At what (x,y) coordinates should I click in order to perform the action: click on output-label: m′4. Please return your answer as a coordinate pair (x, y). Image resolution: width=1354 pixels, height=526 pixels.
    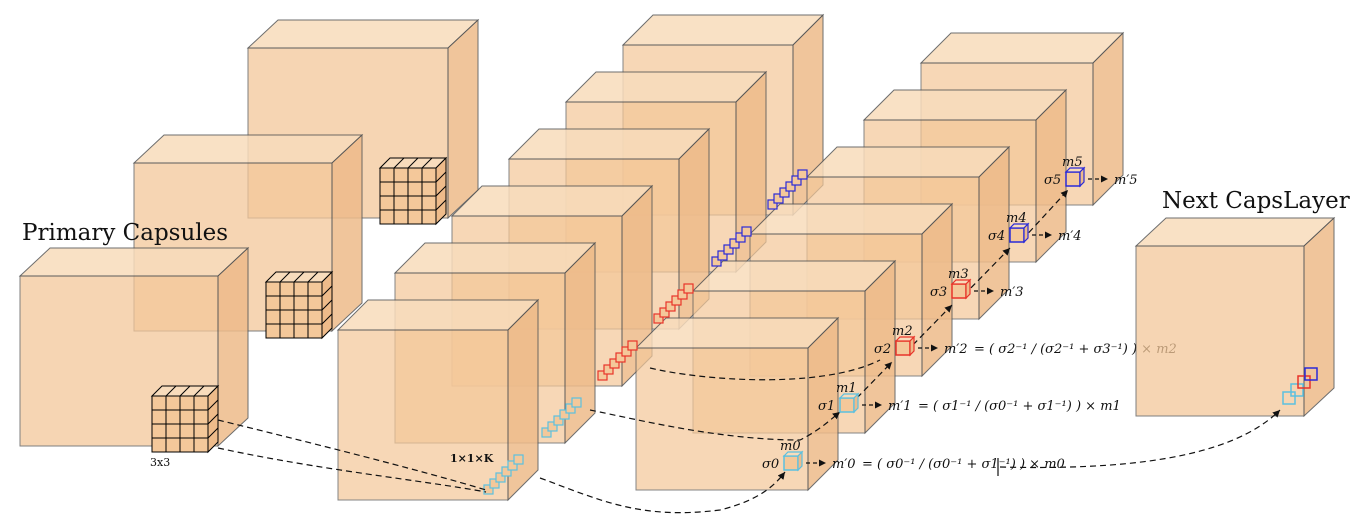
    Looking at the image, I should click on (1070, 236).